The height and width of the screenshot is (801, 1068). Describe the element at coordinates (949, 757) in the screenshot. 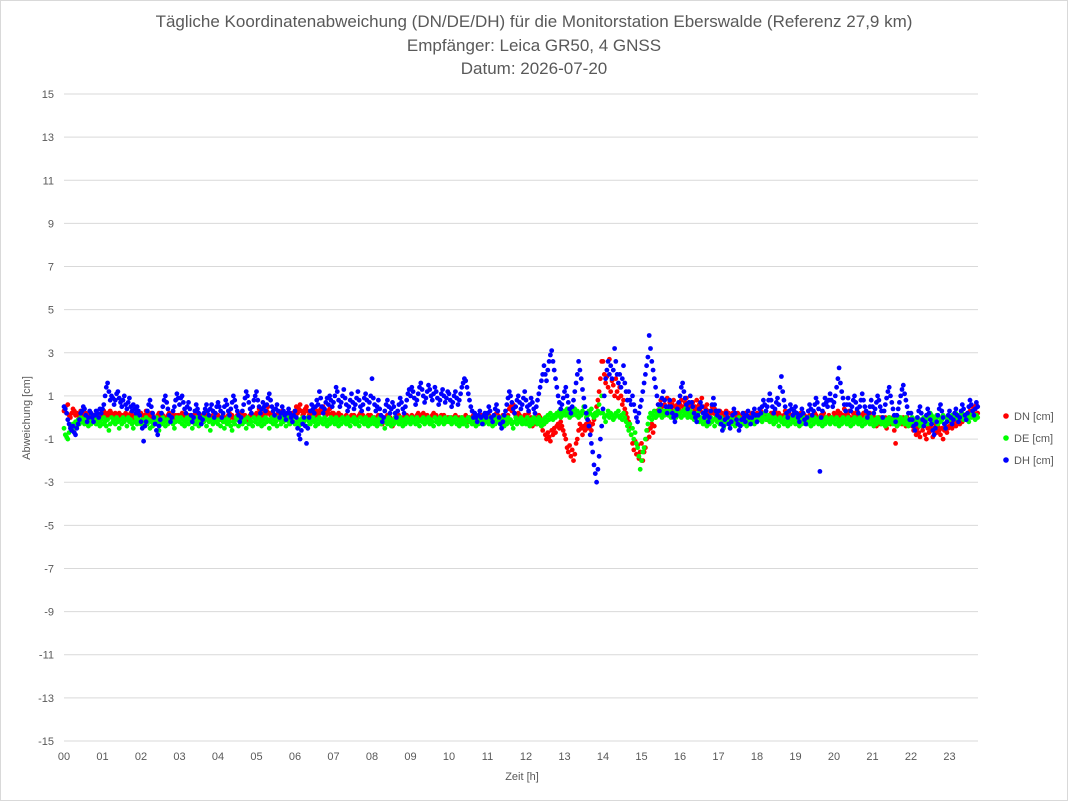

I see `x-tick-label: 23` at that location.